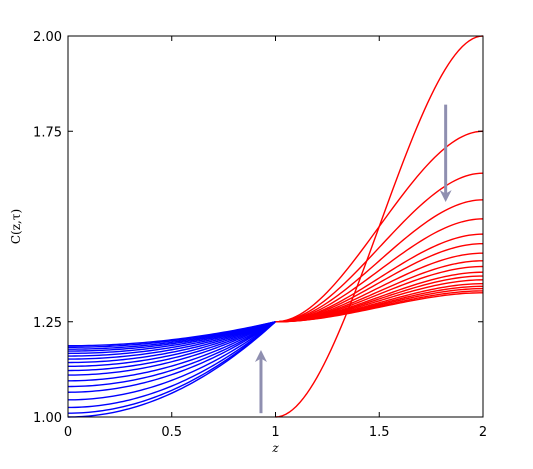 The image size is (533, 469). What do you see at coordinates (275, 432) in the screenshot?
I see `x-tick-label: 1` at bounding box center [275, 432].